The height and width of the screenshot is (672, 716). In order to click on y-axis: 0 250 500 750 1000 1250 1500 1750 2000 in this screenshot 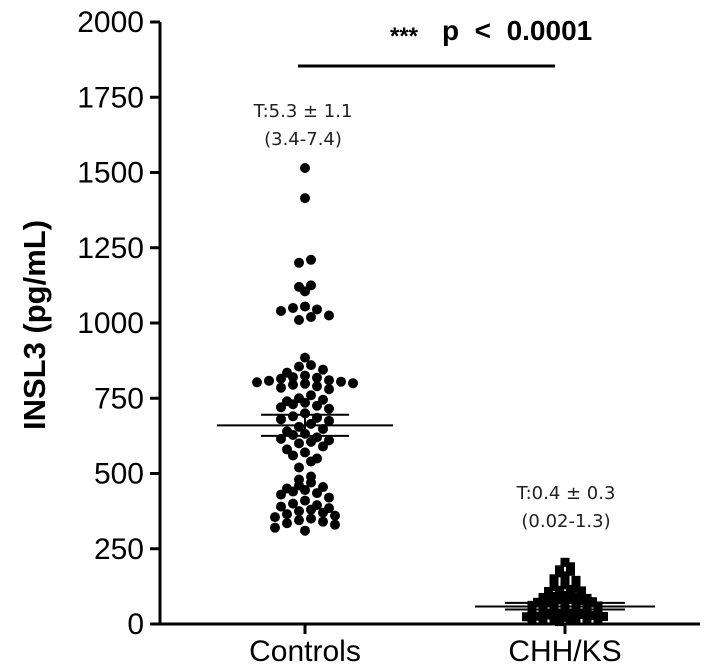, I will do `click(119, 323)`.